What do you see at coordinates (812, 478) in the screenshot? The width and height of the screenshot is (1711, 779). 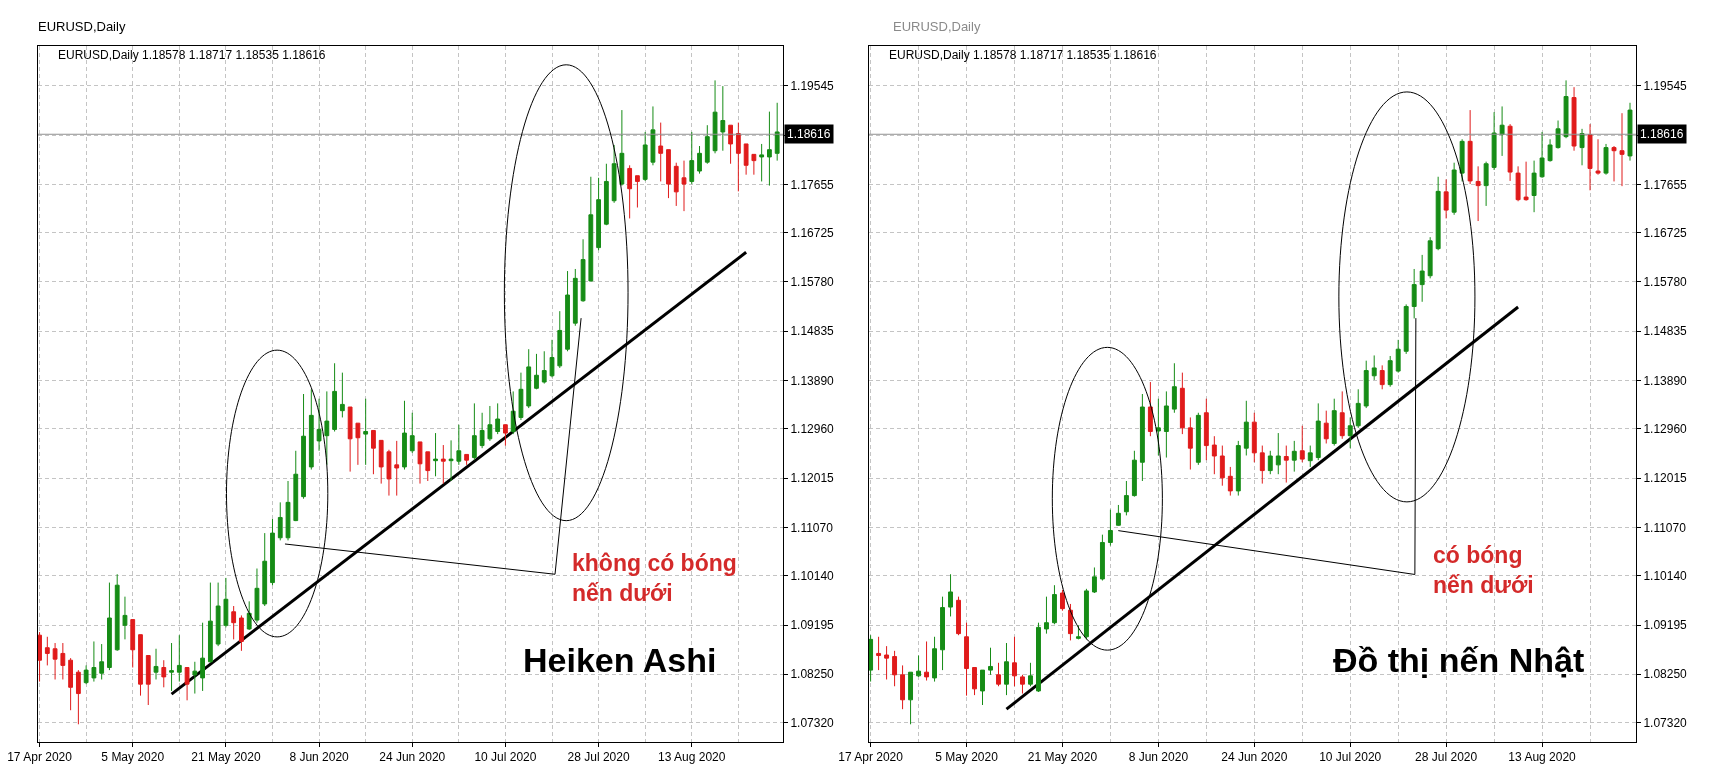 I see `y-tick-label: 1.12015` at bounding box center [812, 478].